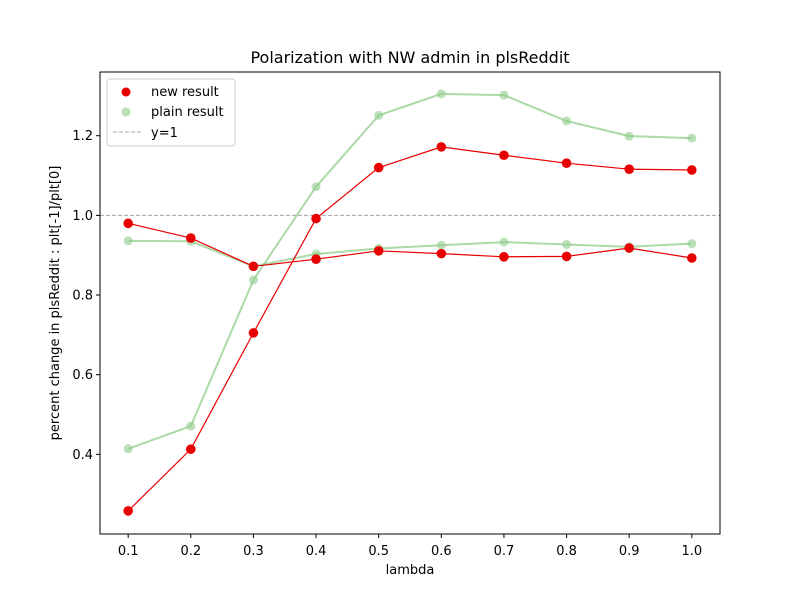 The height and width of the screenshot is (600, 800). I want to click on x-tick-label: 0.6, so click(441, 551).